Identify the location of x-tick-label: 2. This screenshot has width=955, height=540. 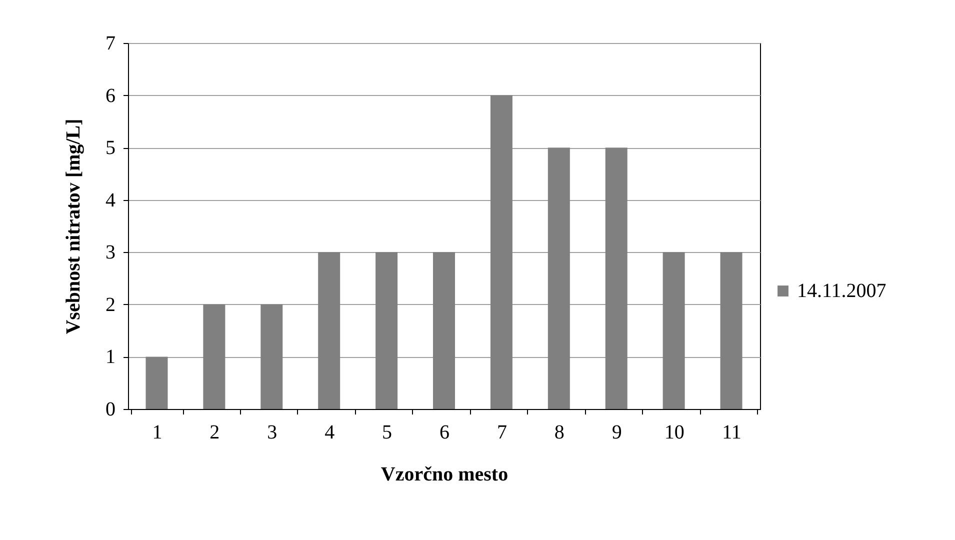
(215, 433).